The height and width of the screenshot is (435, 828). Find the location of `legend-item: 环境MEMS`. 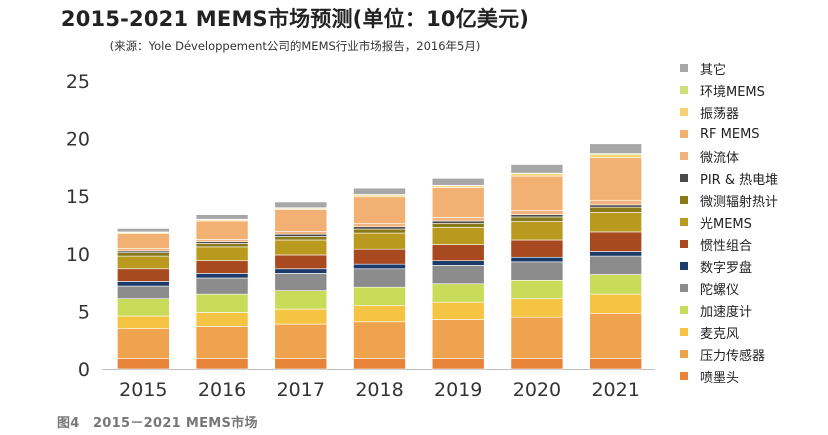

legend-item: 环境MEMS is located at coordinates (722, 90).